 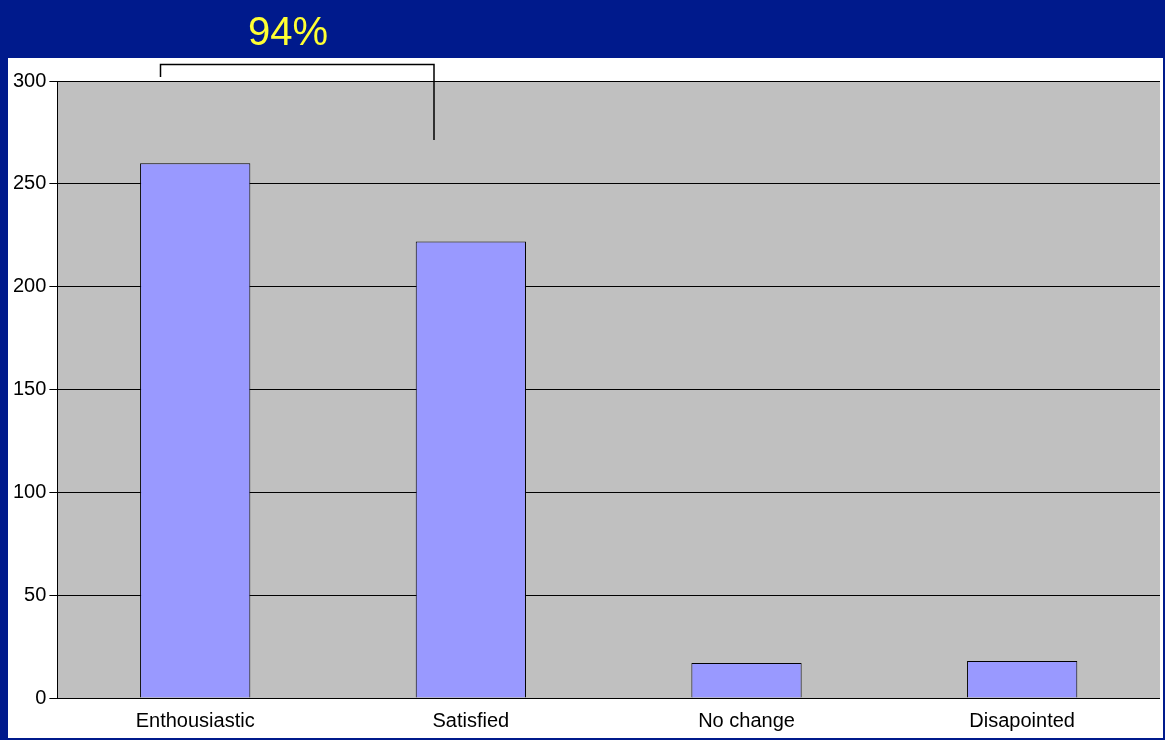 What do you see at coordinates (35, 593) in the screenshot?
I see `y-tick-label: 50` at bounding box center [35, 593].